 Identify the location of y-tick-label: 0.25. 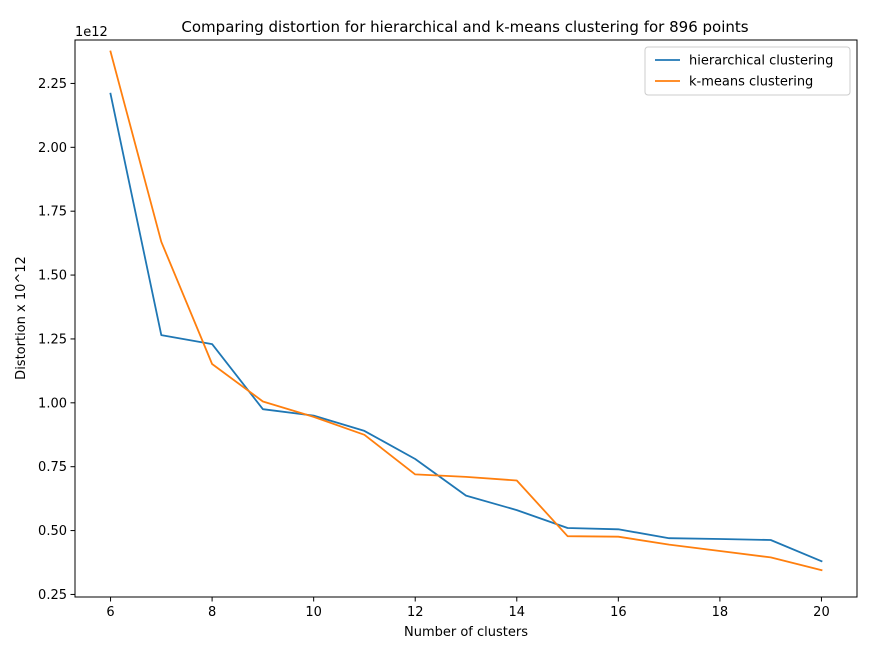
(52, 595).